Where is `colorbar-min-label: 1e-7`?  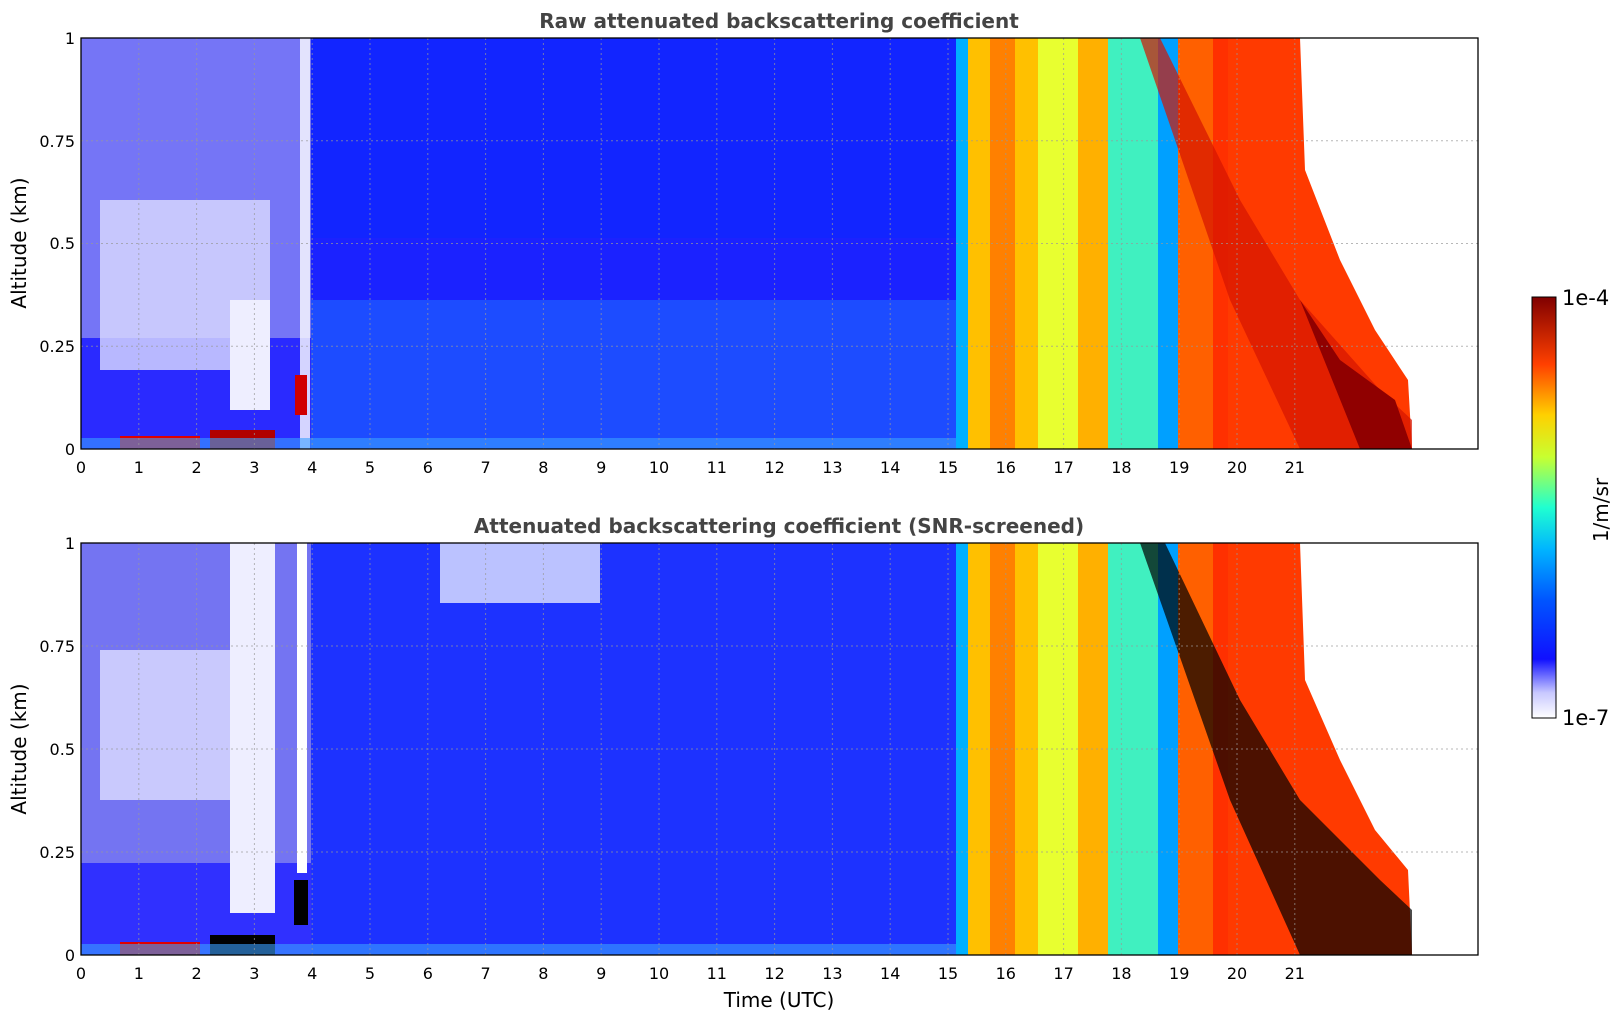
colorbar-min-label: 1e-7 is located at coordinates (1585, 718).